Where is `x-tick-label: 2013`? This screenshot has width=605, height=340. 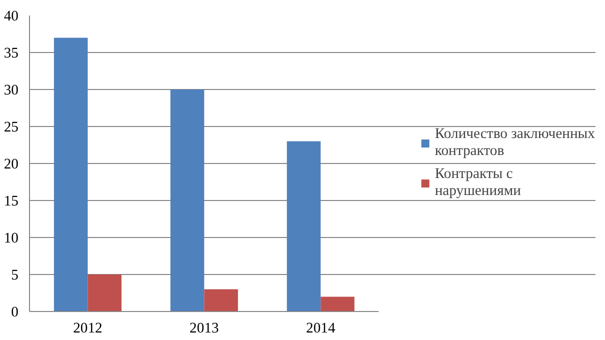 x-tick-label: 2013 is located at coordinates (204, 328).